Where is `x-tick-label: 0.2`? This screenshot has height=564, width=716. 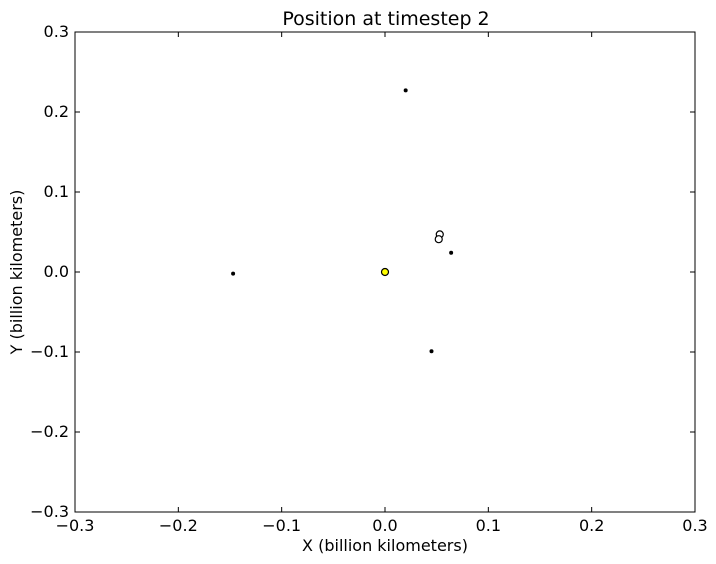
x-tick-label: 0.2 is located at coordinates (591, 525).